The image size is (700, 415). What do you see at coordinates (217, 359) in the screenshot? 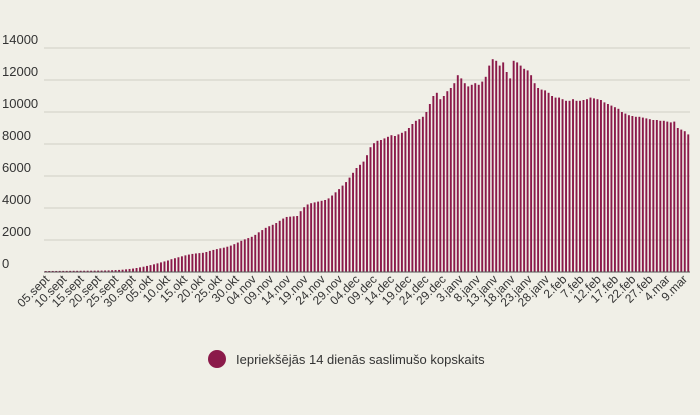
I see `legend-swatch-icon` at bounding box center [217, 359].